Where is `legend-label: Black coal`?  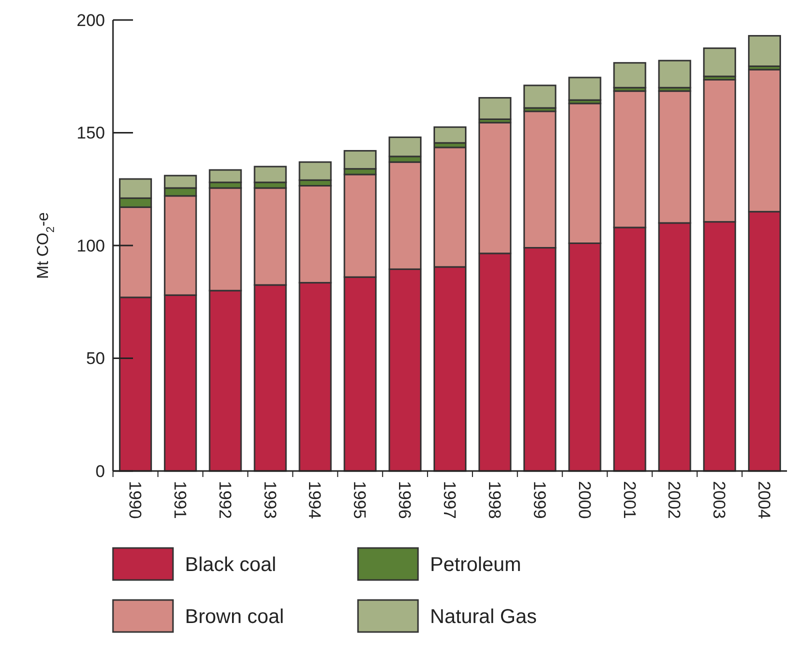
legend-label: Black coal is located at coordinates (230, 565).